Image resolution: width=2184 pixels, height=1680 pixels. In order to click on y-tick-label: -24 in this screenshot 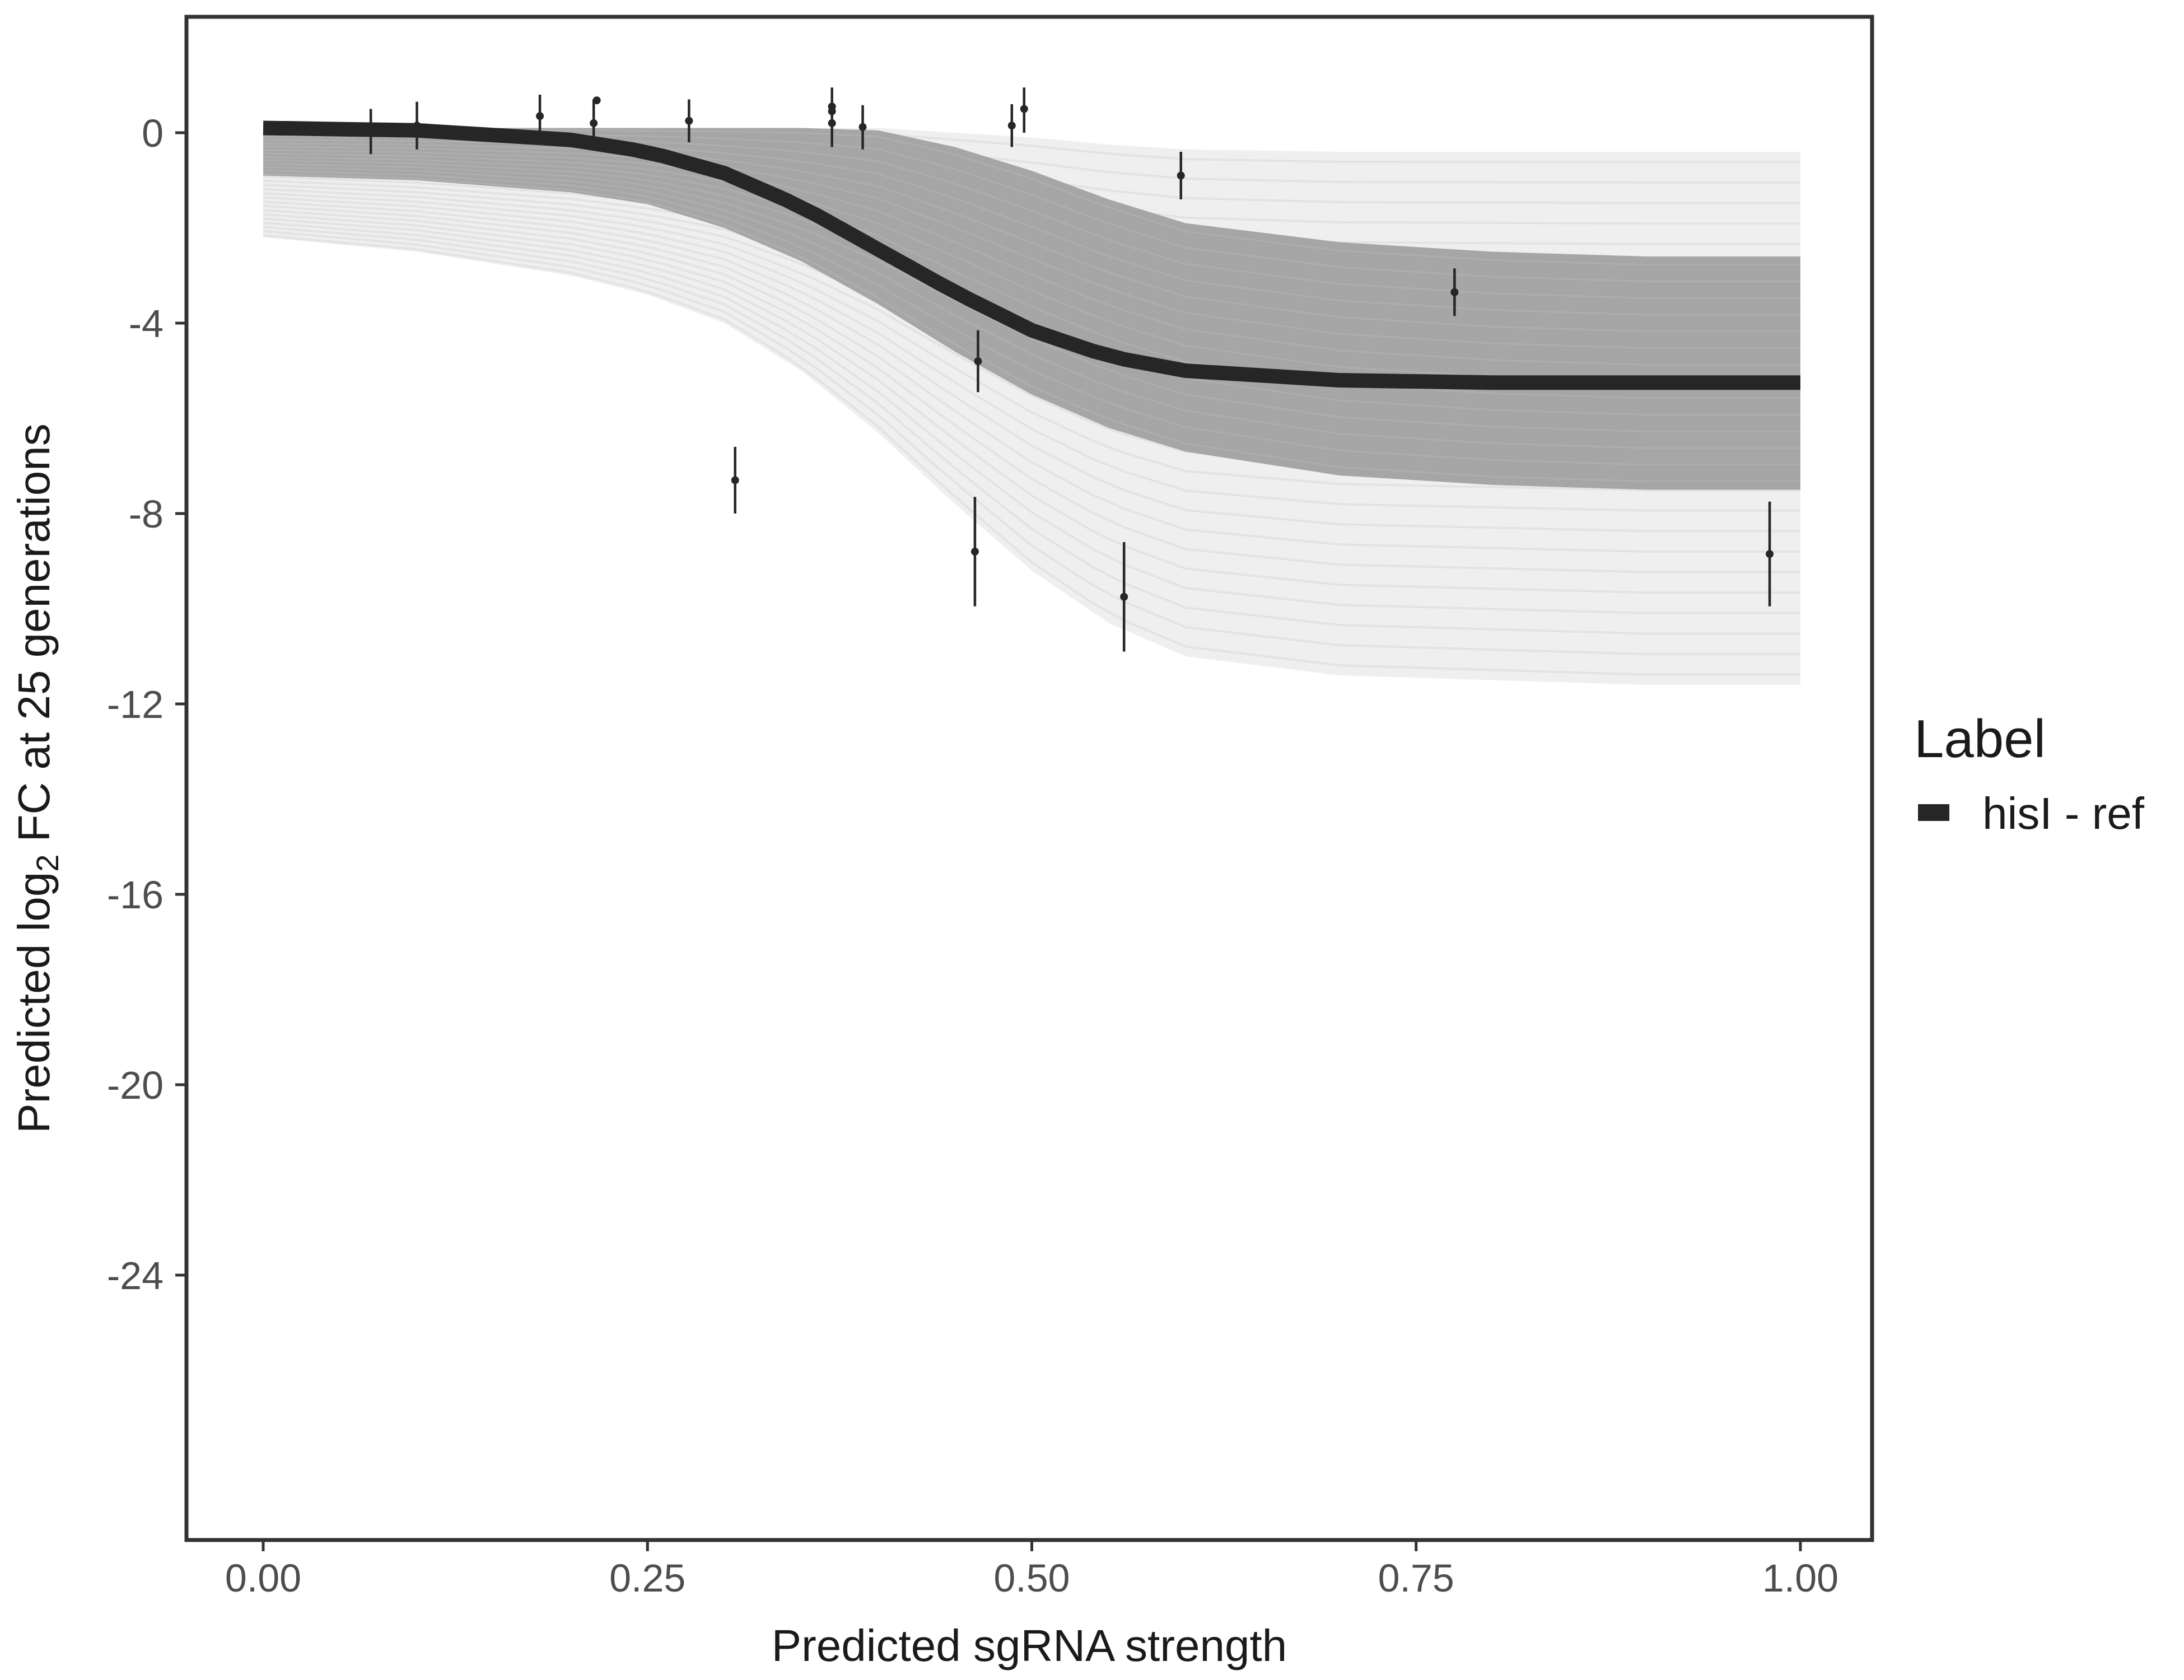, I will do `click(136, 1276)`.